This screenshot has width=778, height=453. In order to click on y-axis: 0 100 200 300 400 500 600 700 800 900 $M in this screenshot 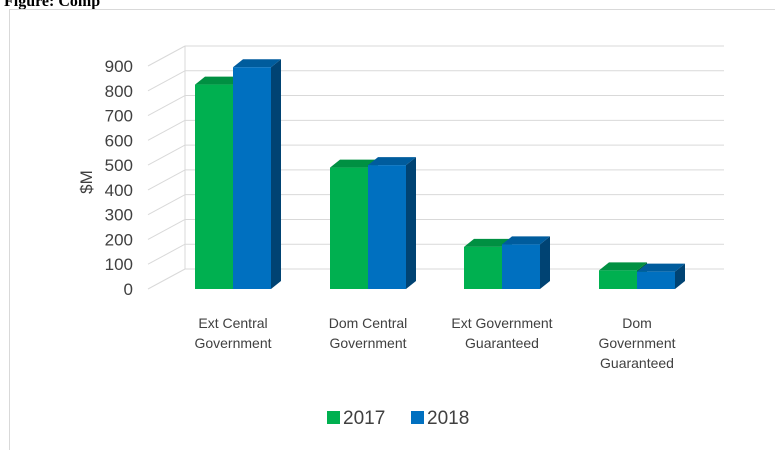, I will do `click(105, 178)`.